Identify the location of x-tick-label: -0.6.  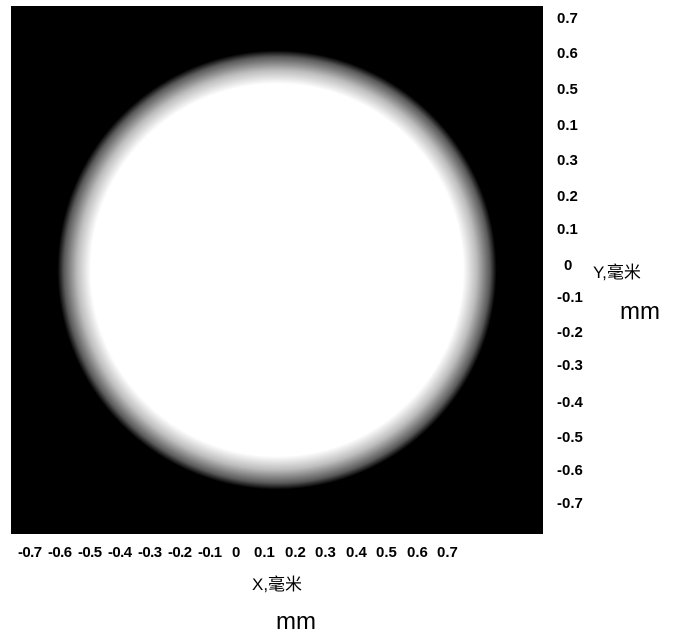
(60, 552).